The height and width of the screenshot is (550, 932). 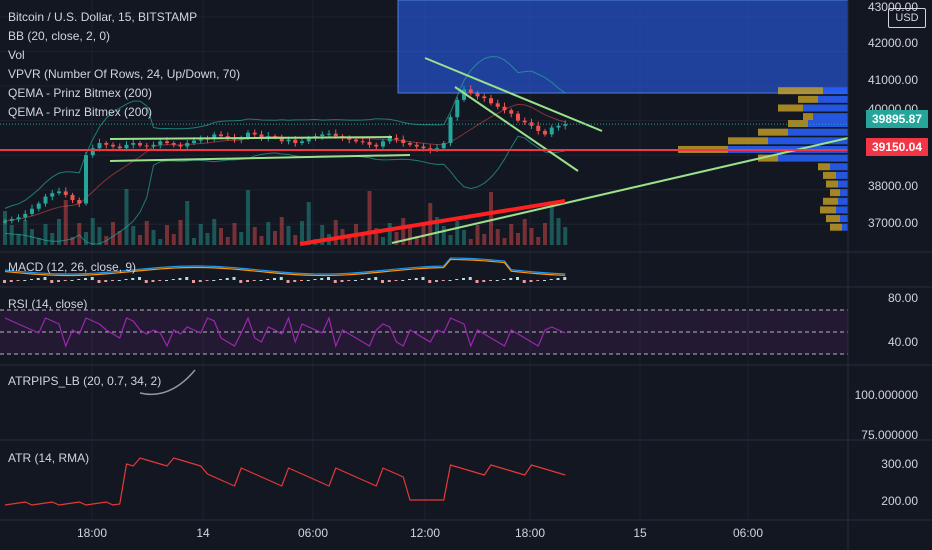 What do you see at coordinates (103, 17) in the screenshot?
I see `symbol-title: Bitcoin / U.S. Dollar, 15, BITSTAMP` at bounding box center [103, 17].